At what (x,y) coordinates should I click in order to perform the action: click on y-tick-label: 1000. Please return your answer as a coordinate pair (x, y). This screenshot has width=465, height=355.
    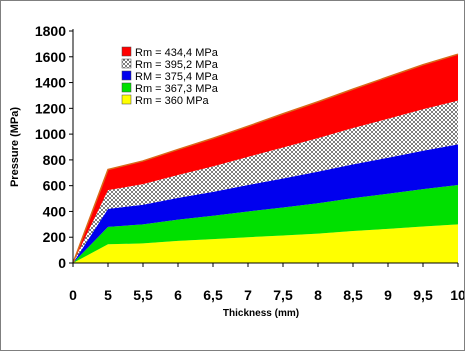
    Looking at the image, I should click on (50, 134).